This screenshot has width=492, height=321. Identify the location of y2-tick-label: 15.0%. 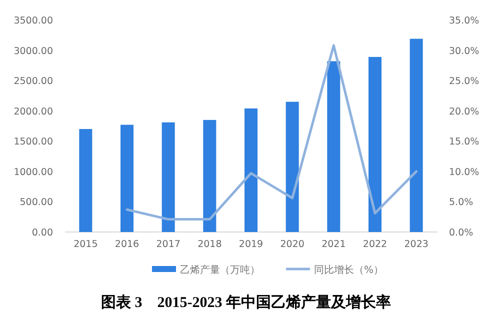
(464, 142).